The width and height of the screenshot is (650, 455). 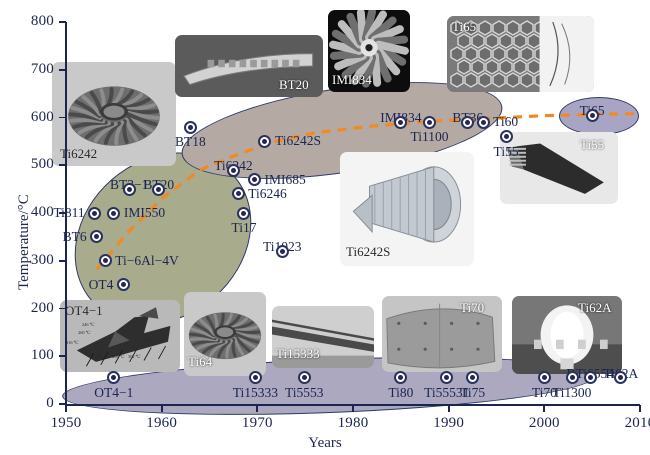 What do you see at coordinates (249, 66) in the screenshot?
I see `bt20-blade-photo: BT20` at bounding box center [249, 66].